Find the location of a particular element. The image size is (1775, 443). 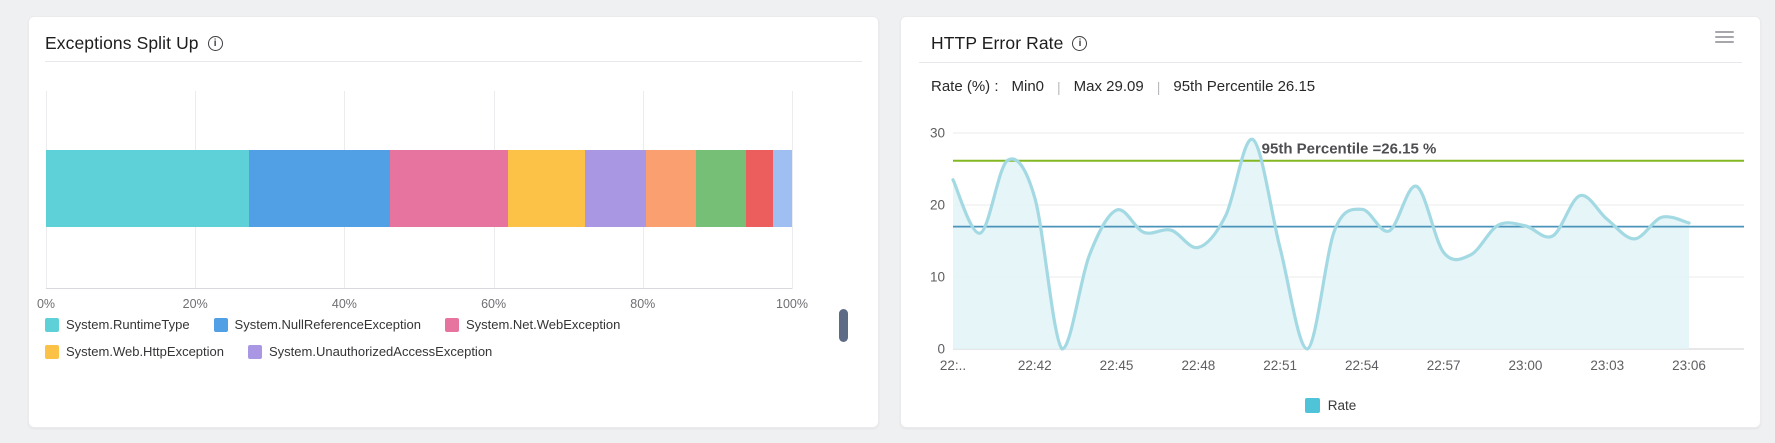

x-tick-label: 40% is located at coordinates (344, 304).